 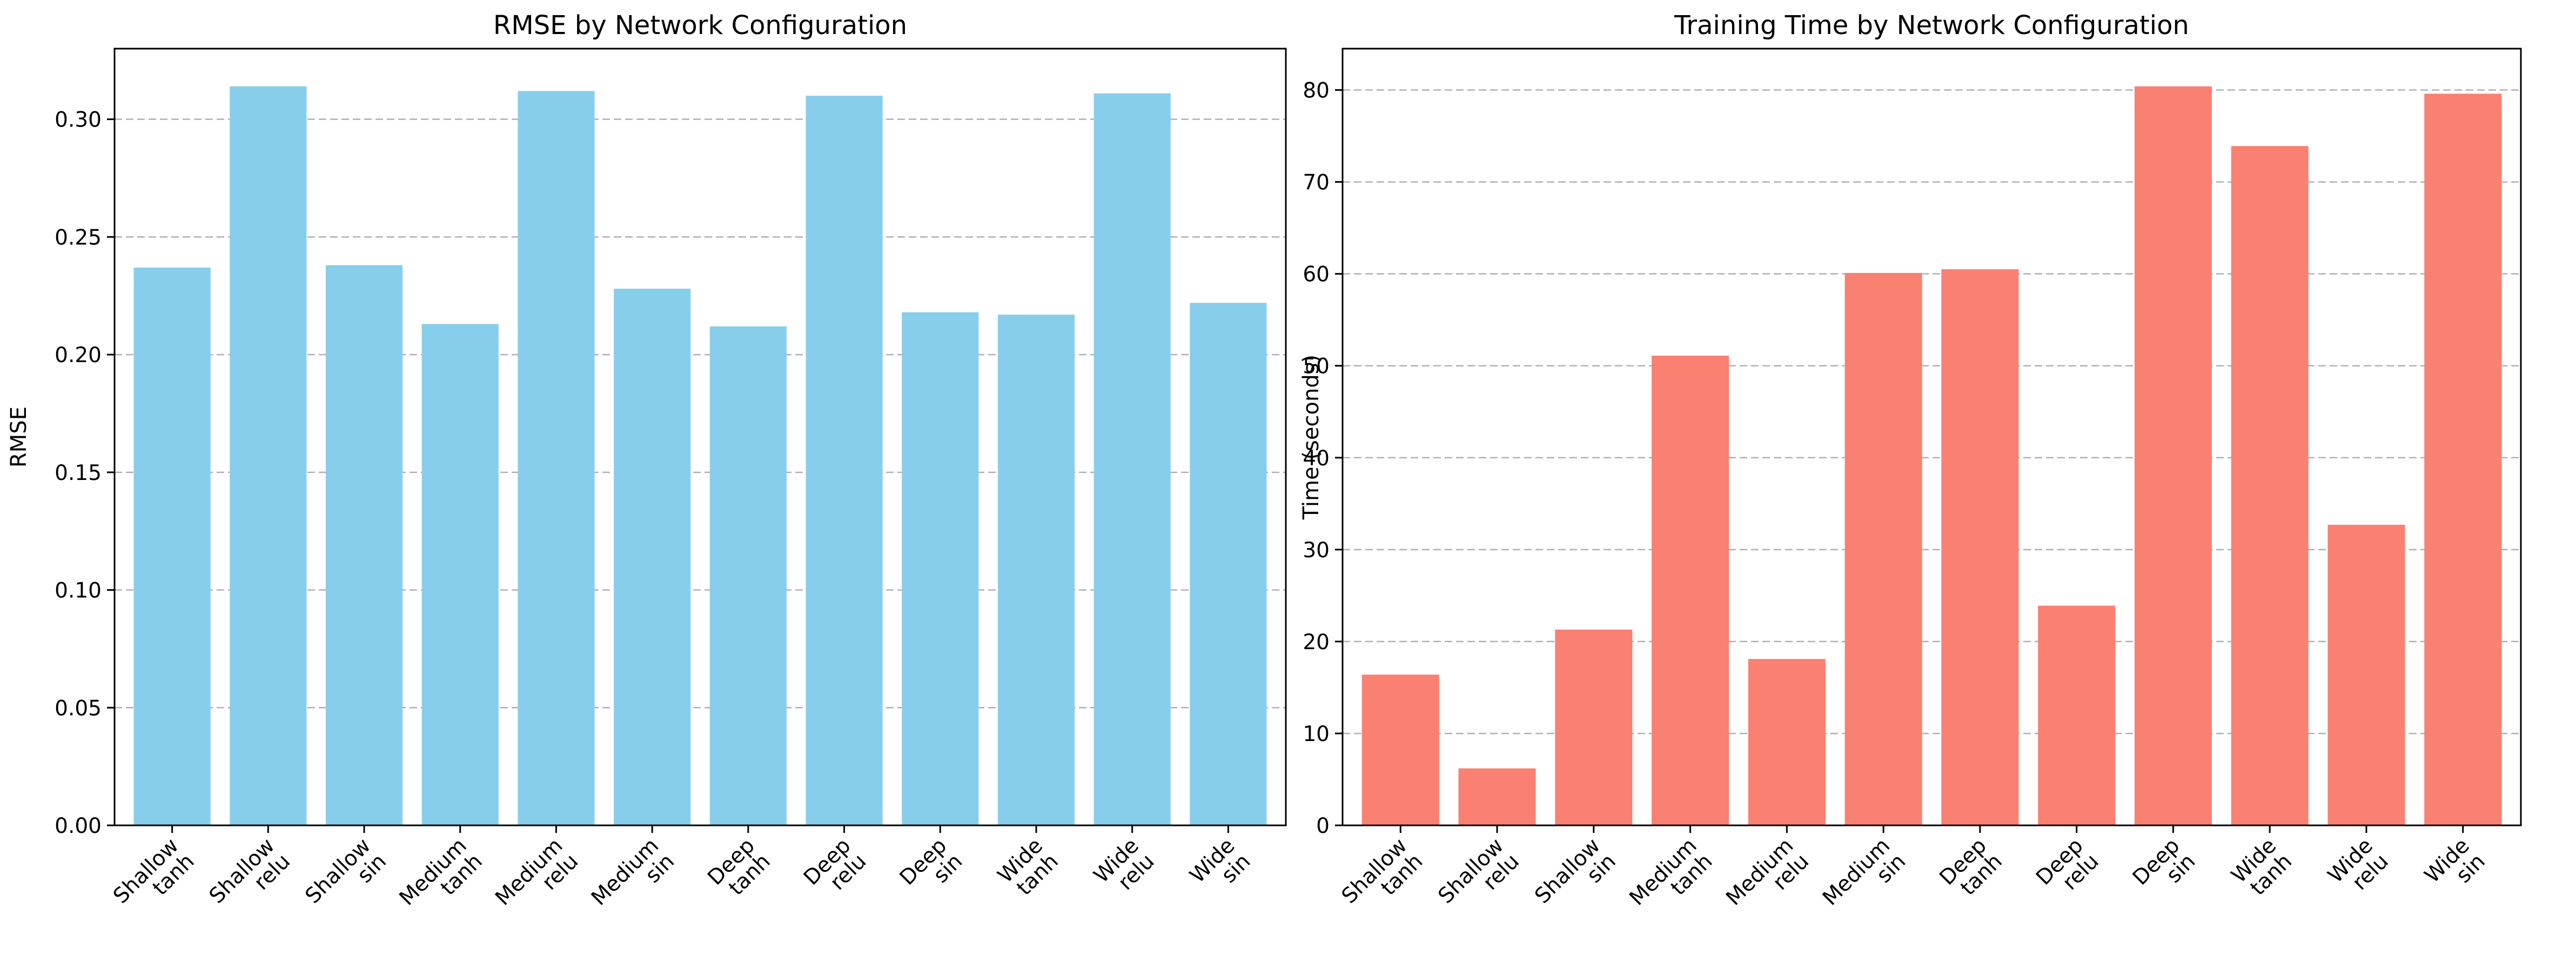 I want to click on time-ytick-label: 70, so click(x=1316, y=183).